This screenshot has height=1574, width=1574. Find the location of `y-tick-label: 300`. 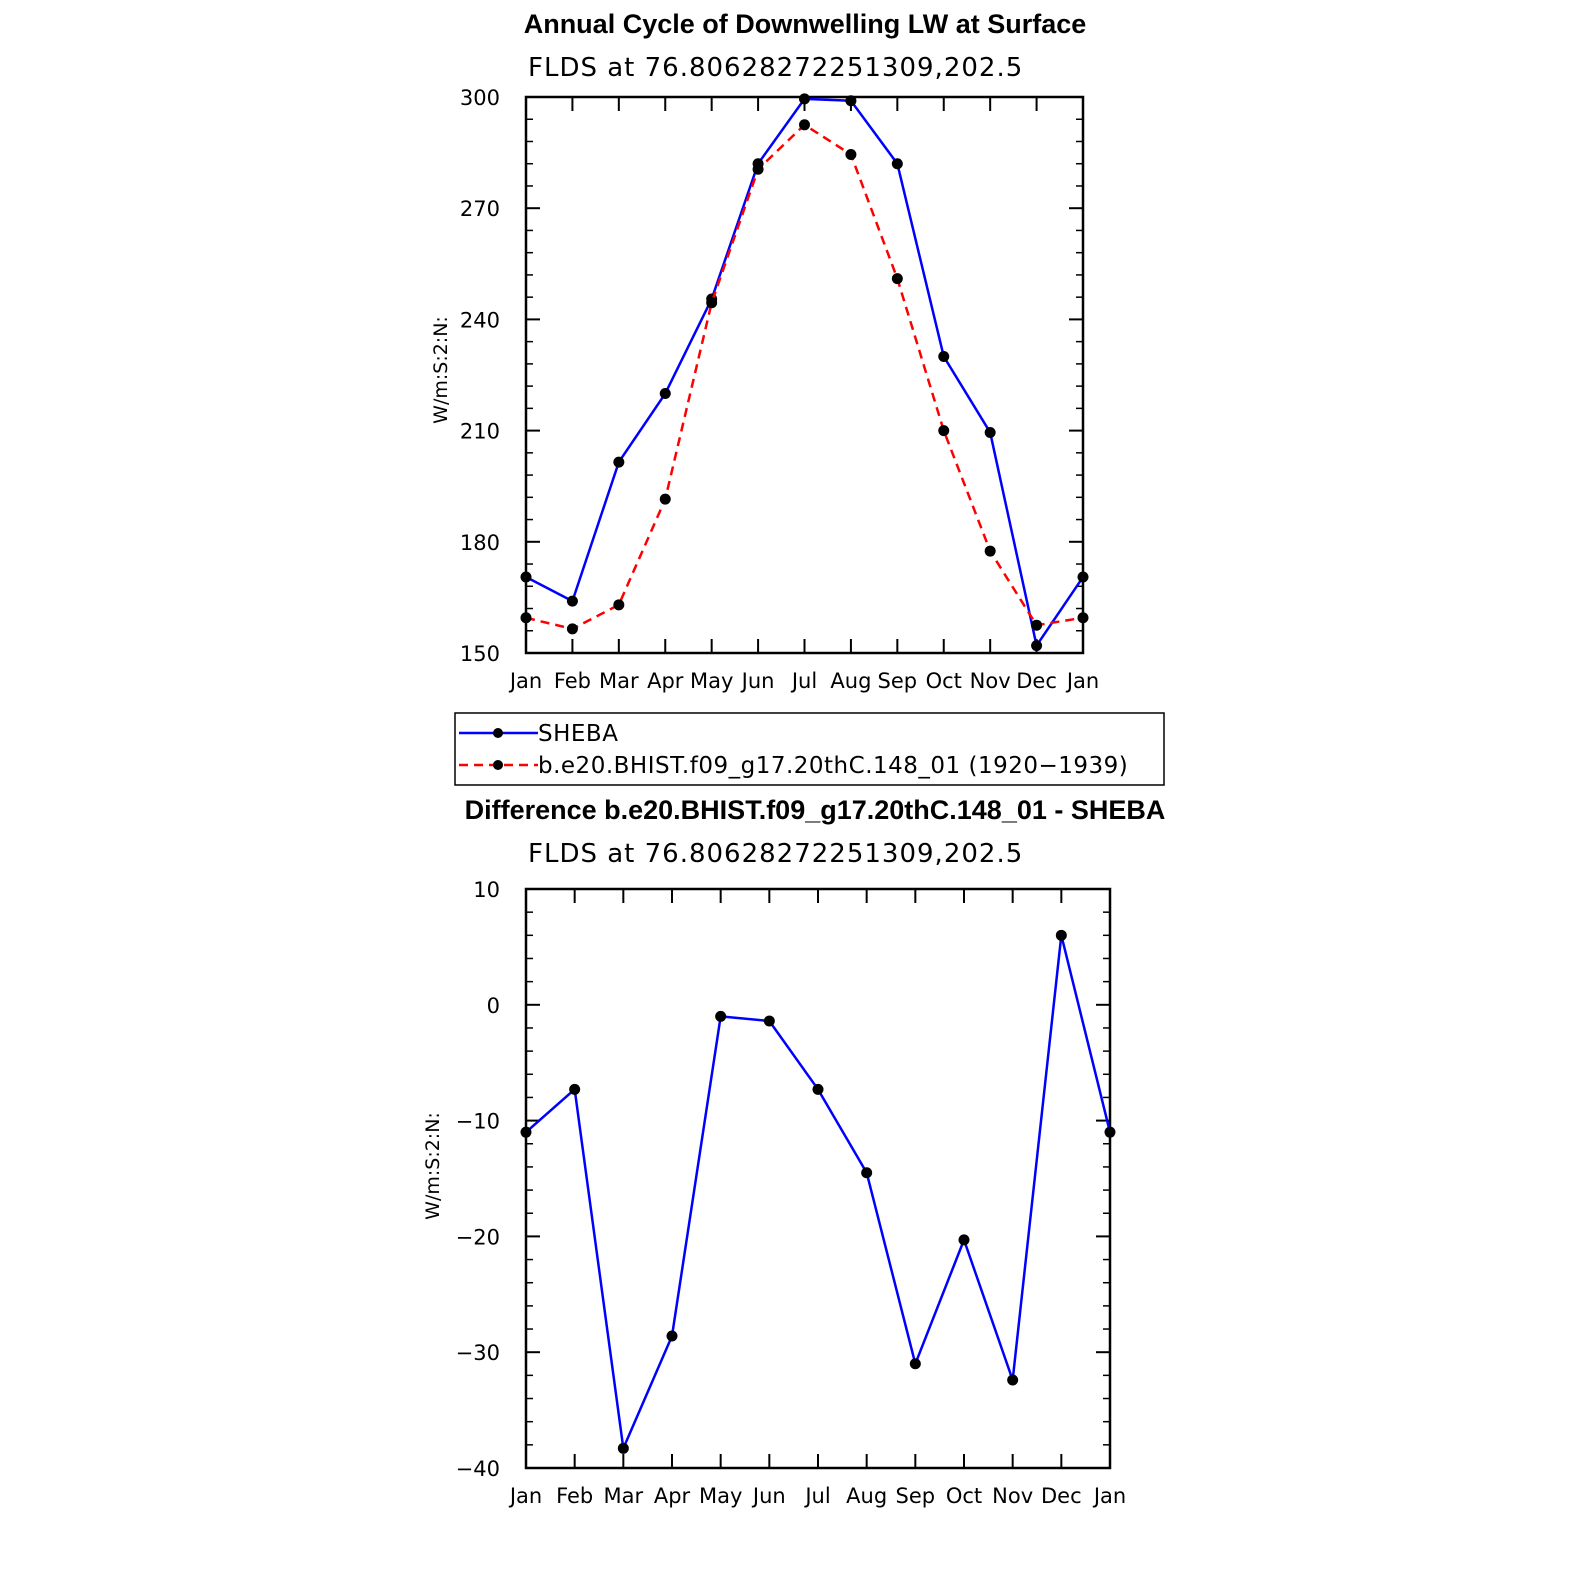

y-tick-label: 300 is located at coordinates (480, 98).